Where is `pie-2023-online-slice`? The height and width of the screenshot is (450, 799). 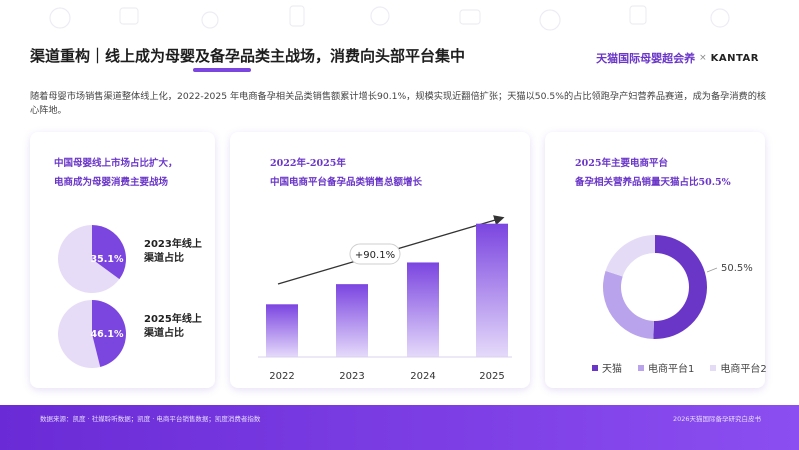 pie-2023-online-slice is located at coordinates (109, 252).